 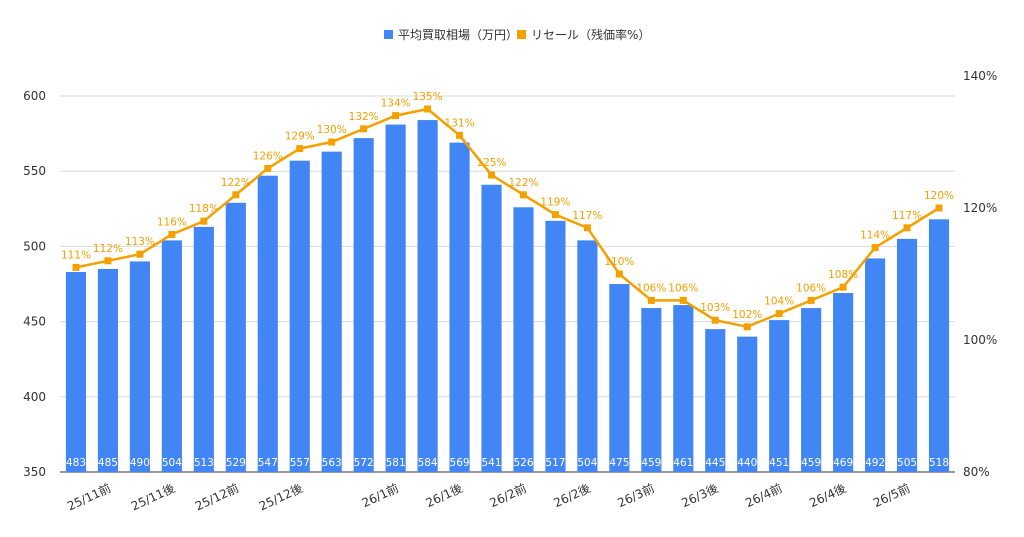 I want to click on legend: 平均買取相場（万円） リセール（残価率%）, so click(x=517, y=34).